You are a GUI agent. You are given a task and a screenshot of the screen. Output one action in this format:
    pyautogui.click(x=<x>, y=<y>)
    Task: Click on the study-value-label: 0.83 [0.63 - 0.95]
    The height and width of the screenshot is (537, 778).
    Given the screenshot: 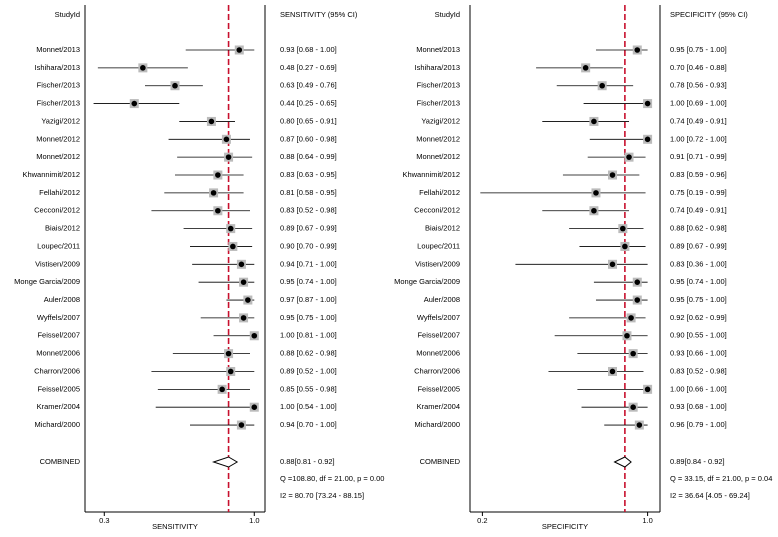 What is the action you would take?
    pyautogui.click(x=308, y=174)
    